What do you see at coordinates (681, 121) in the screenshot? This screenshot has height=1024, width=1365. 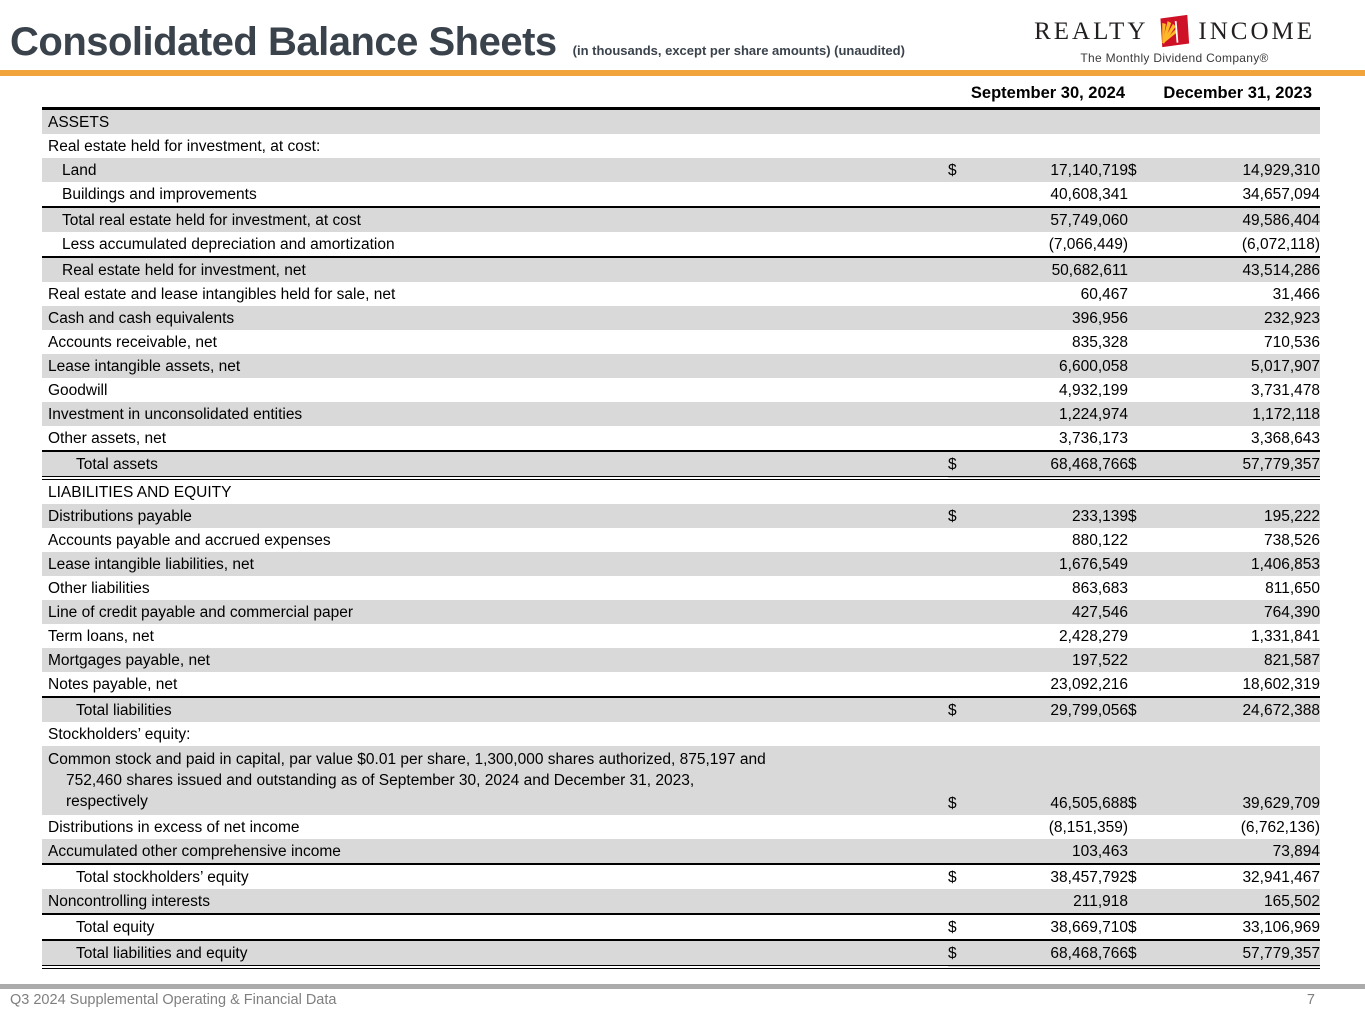 I see `table-row: ASSETS` at bounding box center [681, 121].